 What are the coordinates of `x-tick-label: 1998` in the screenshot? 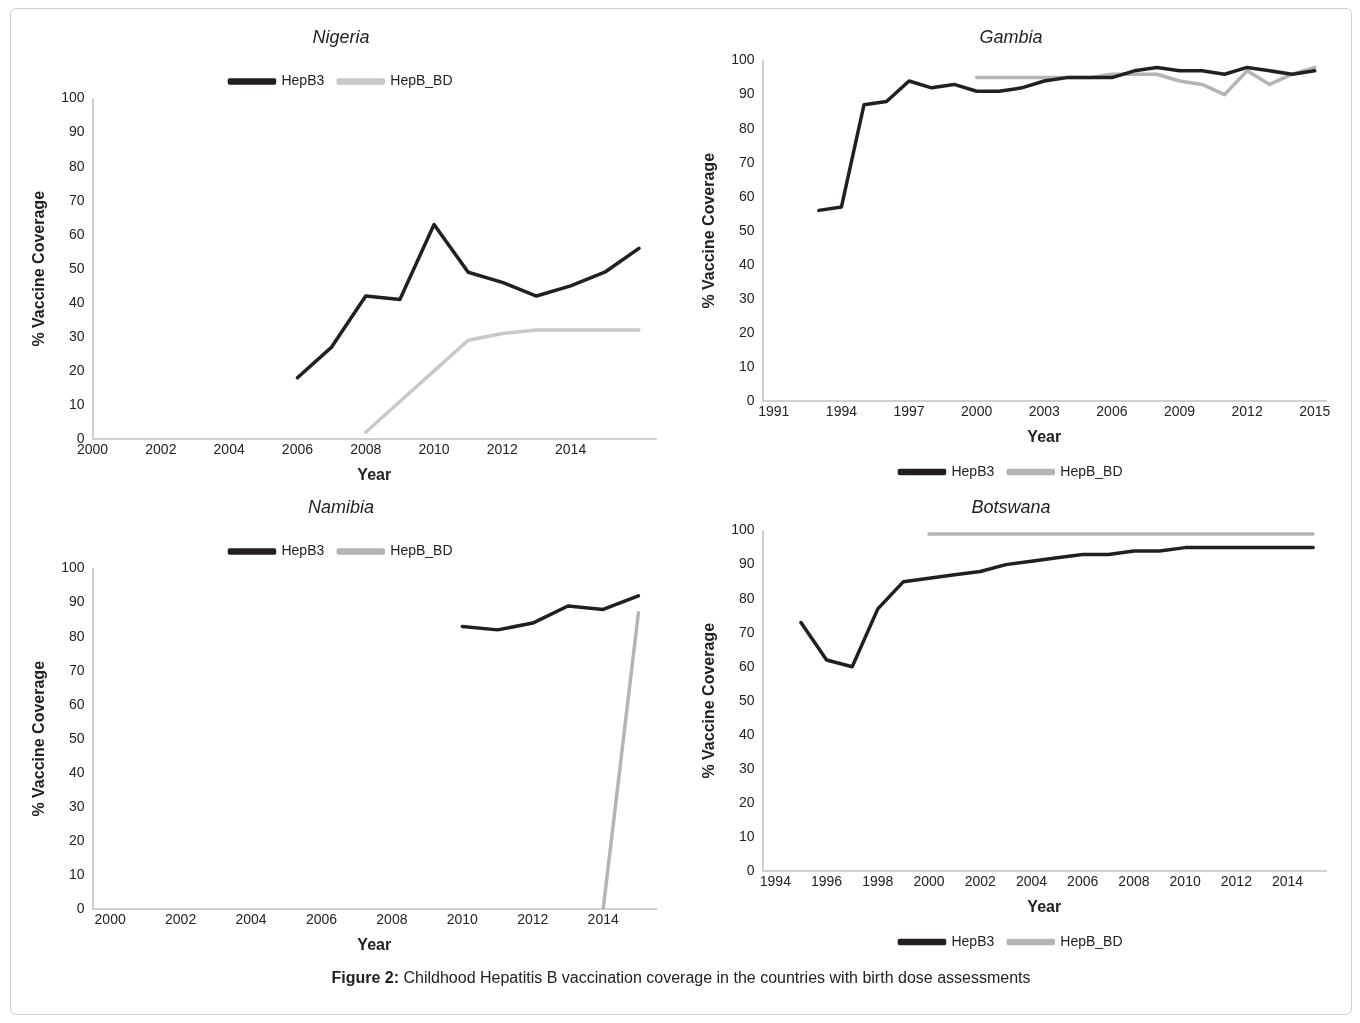 It's located at (878, 881).